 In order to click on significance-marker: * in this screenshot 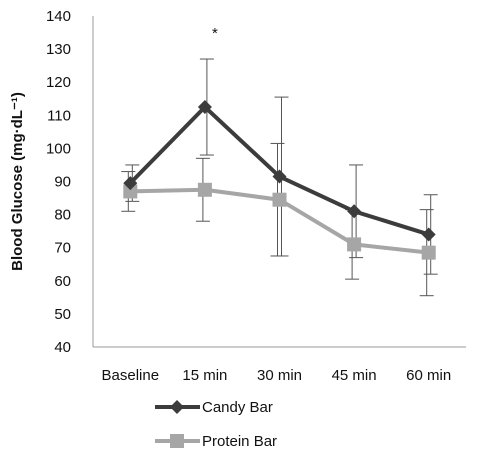, I will do `click(215, 33)`.